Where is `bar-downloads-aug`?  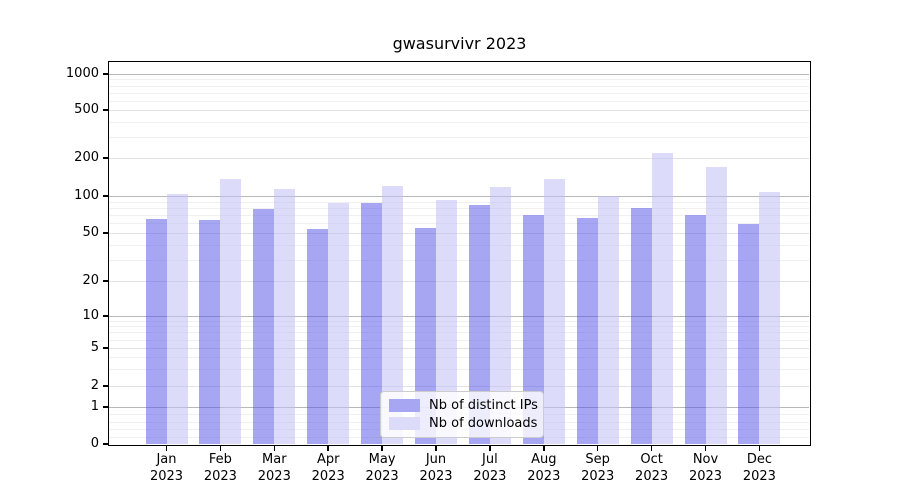 bar-downloads-aug is located at coordinates (554, 311).